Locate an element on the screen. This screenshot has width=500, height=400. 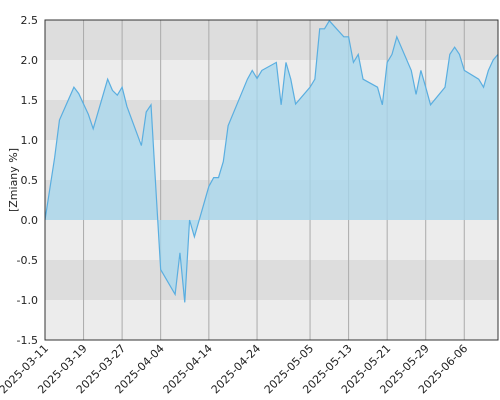
x-tick-label: 2025-04-24 is located at coordinates (236, 369).